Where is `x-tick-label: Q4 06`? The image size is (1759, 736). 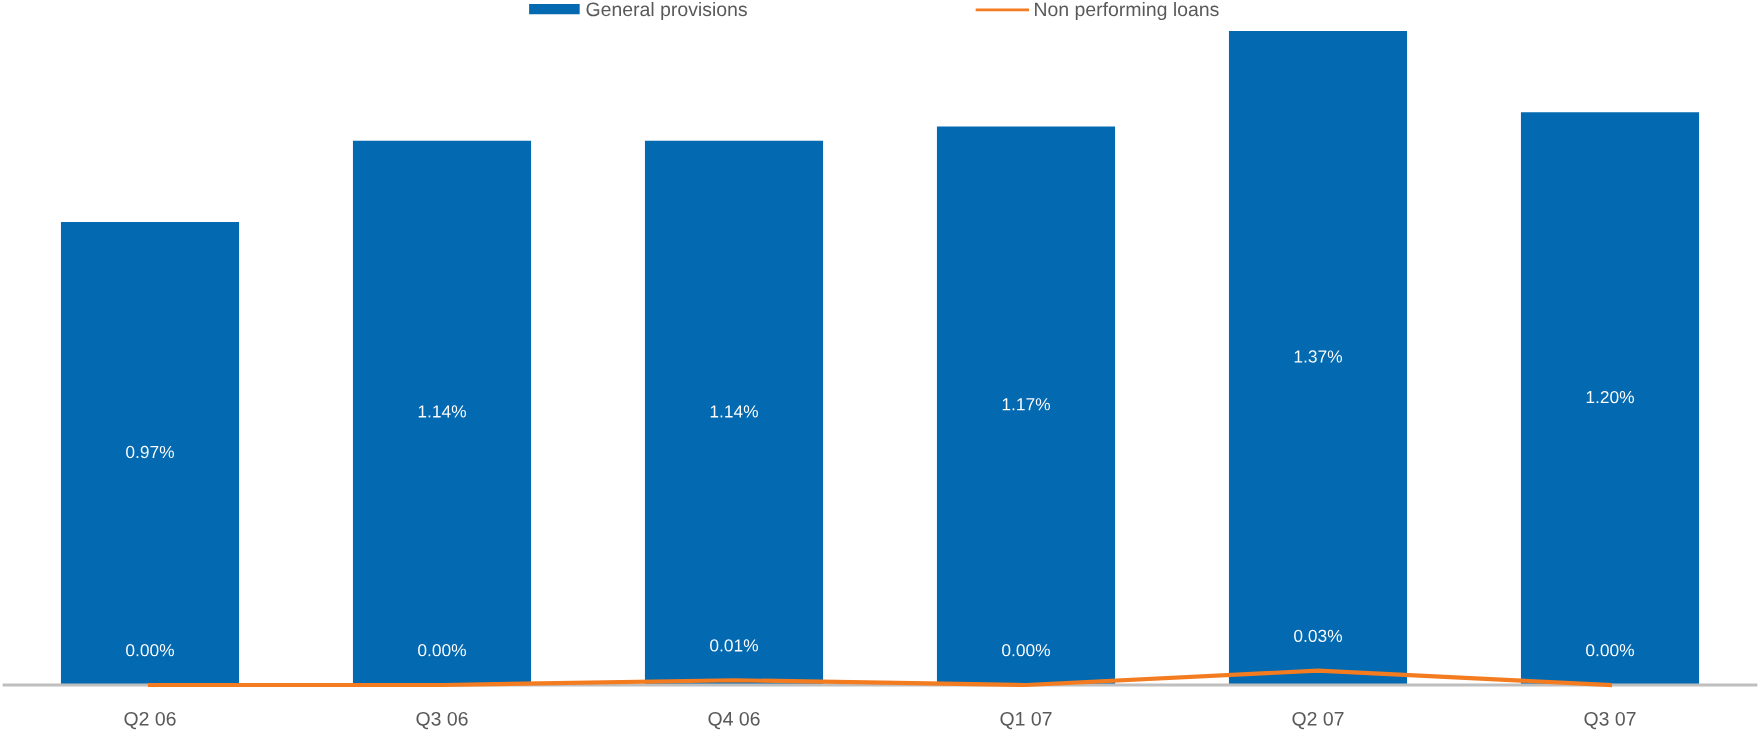
x-tick-label: Q4 06 is located at coordinates (734, 720).